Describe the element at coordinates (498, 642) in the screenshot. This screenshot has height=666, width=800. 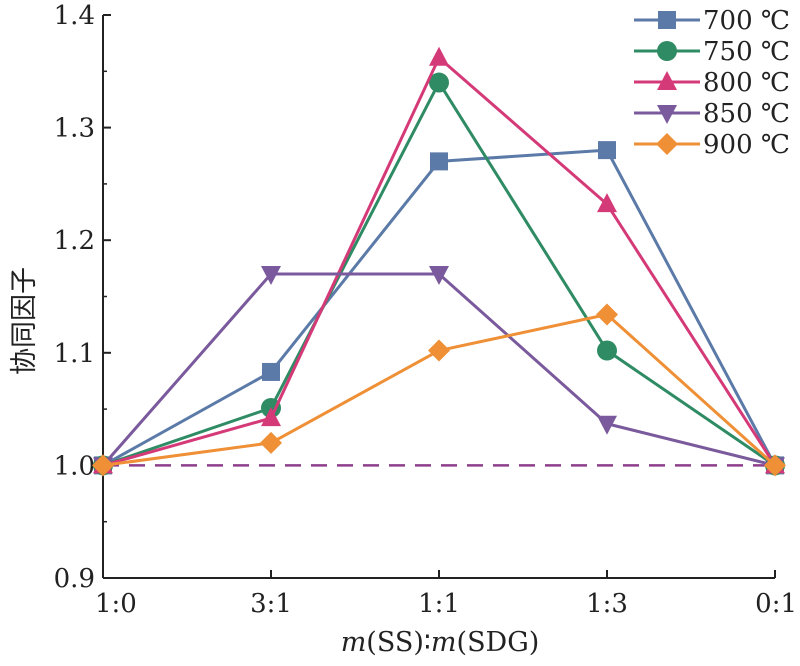
I see `x-axis-title-part: (SDG)` at that location.